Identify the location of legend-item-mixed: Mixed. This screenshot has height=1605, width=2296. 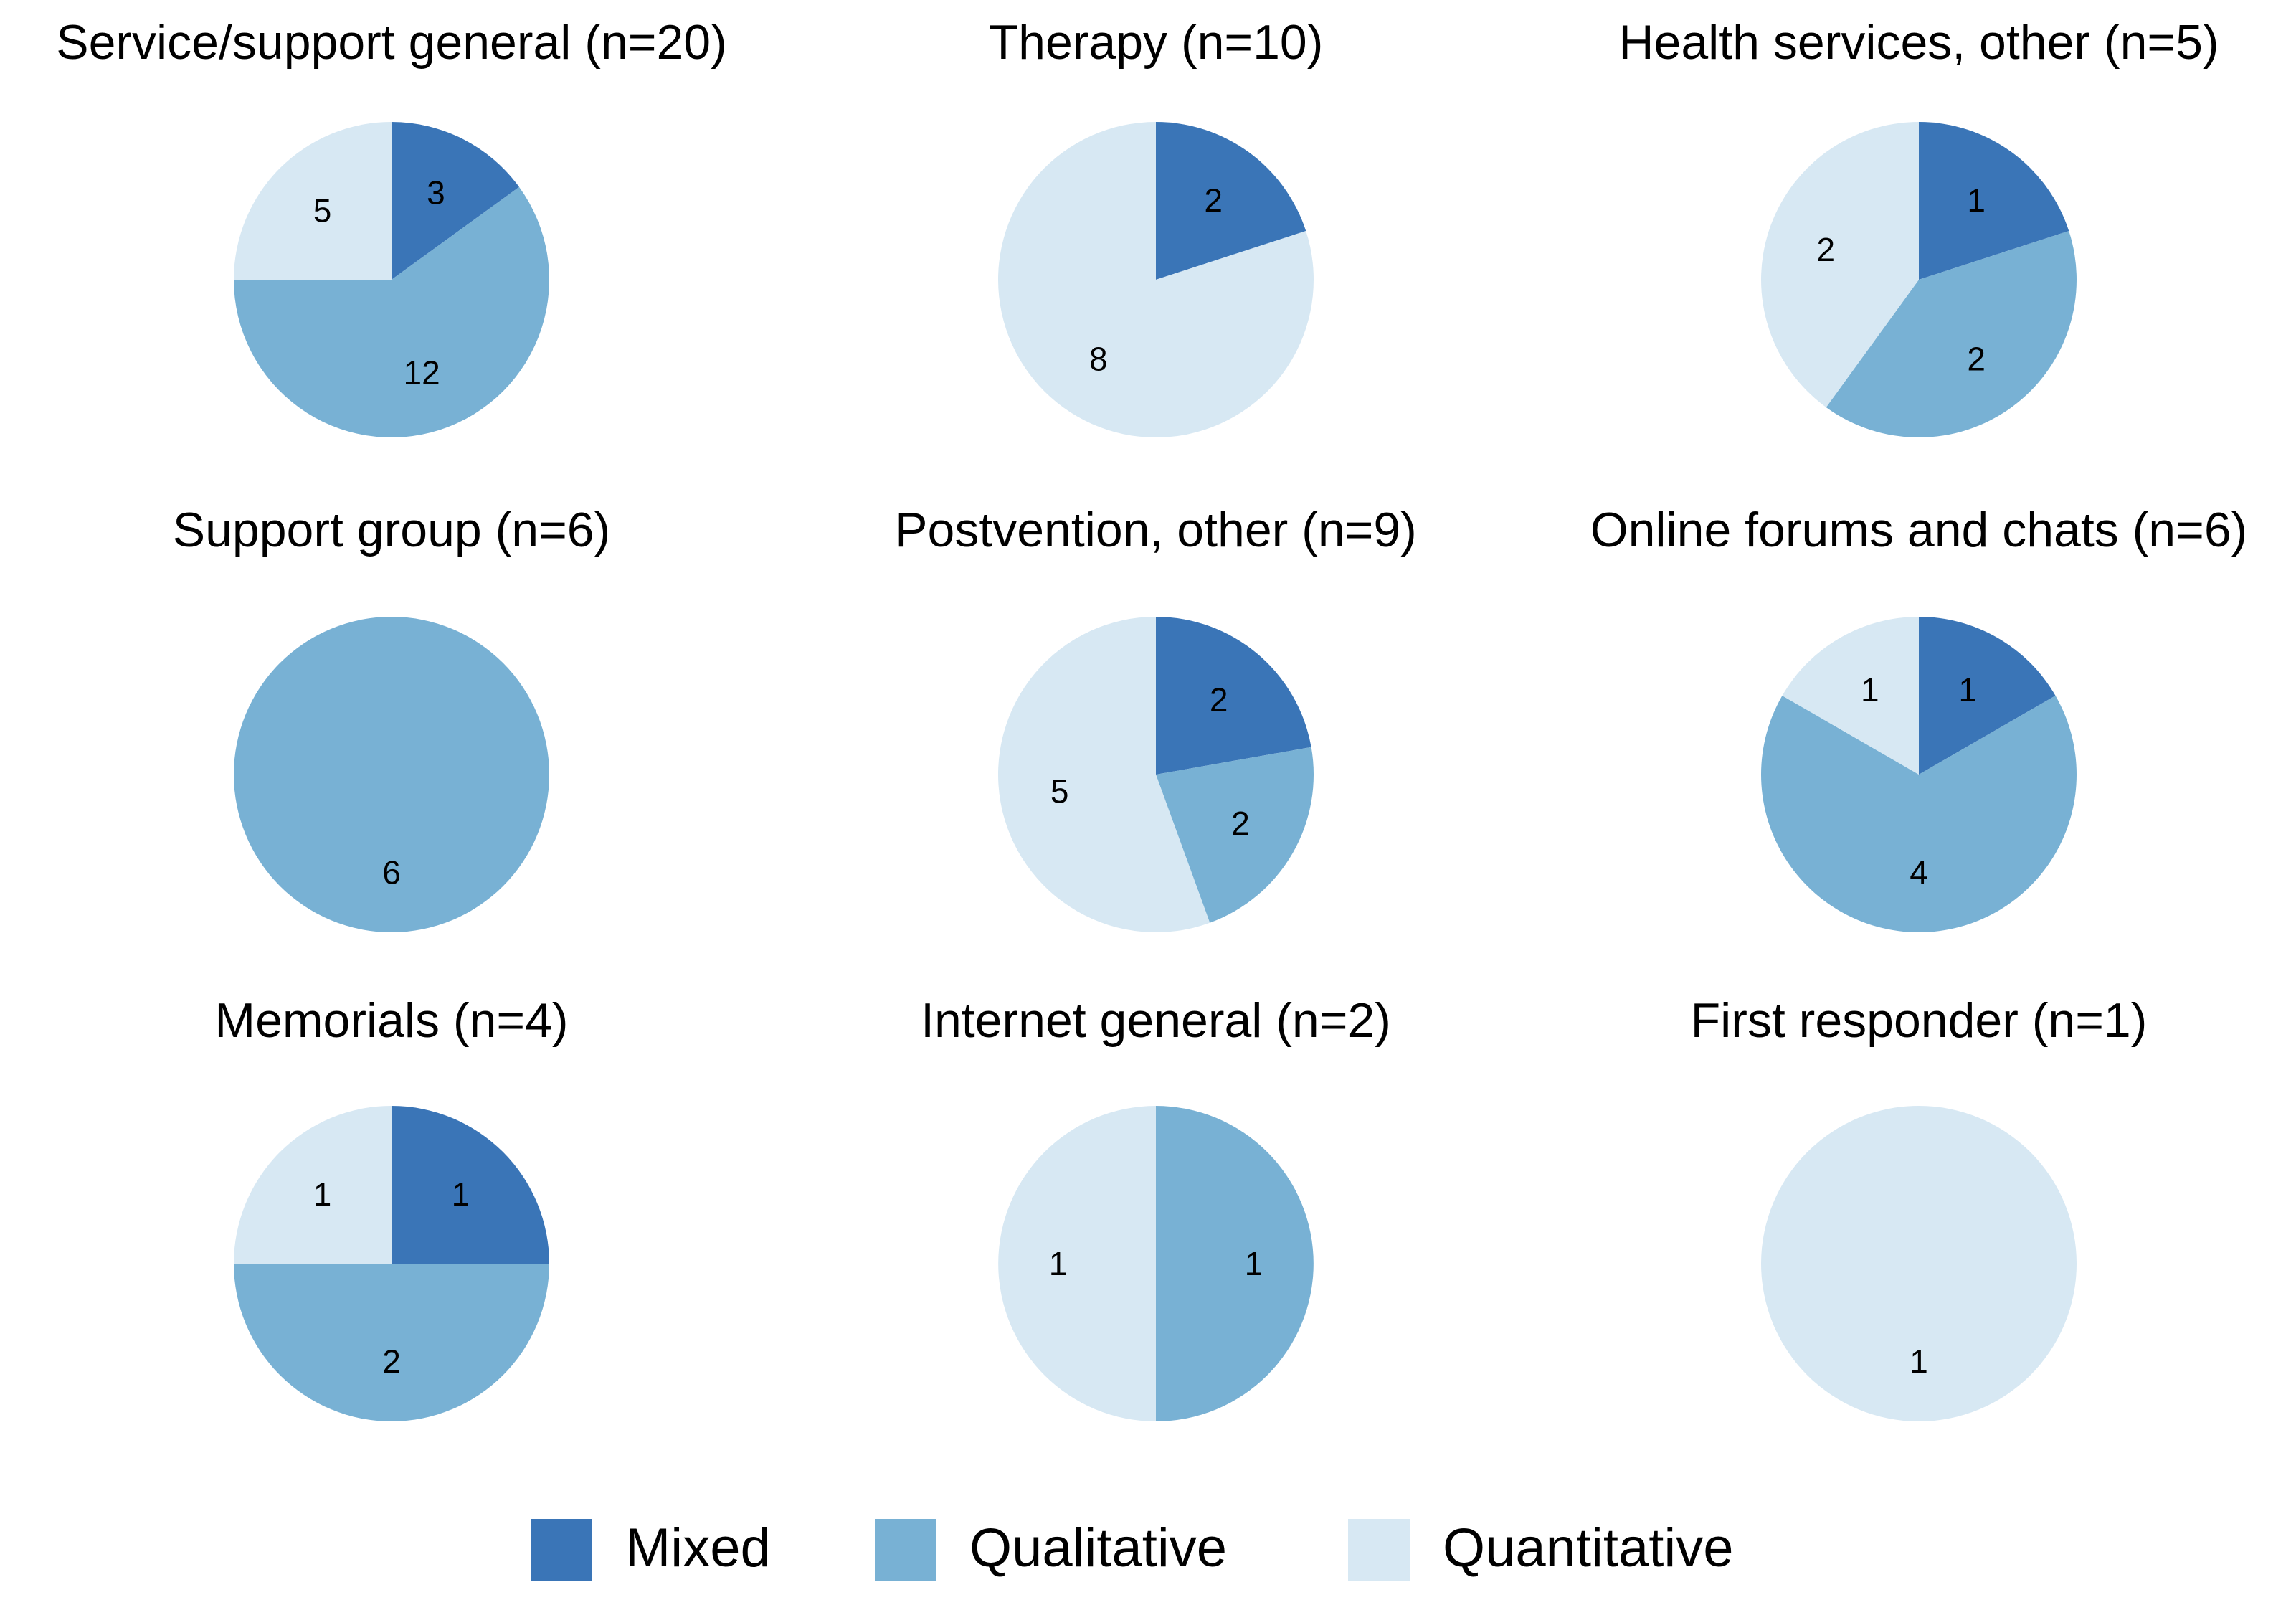
(651, 1549).